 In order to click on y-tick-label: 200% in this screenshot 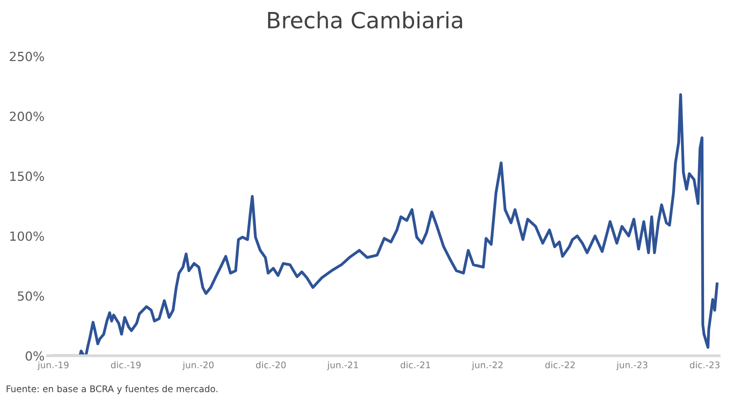, I will do `click(27, 117)`.